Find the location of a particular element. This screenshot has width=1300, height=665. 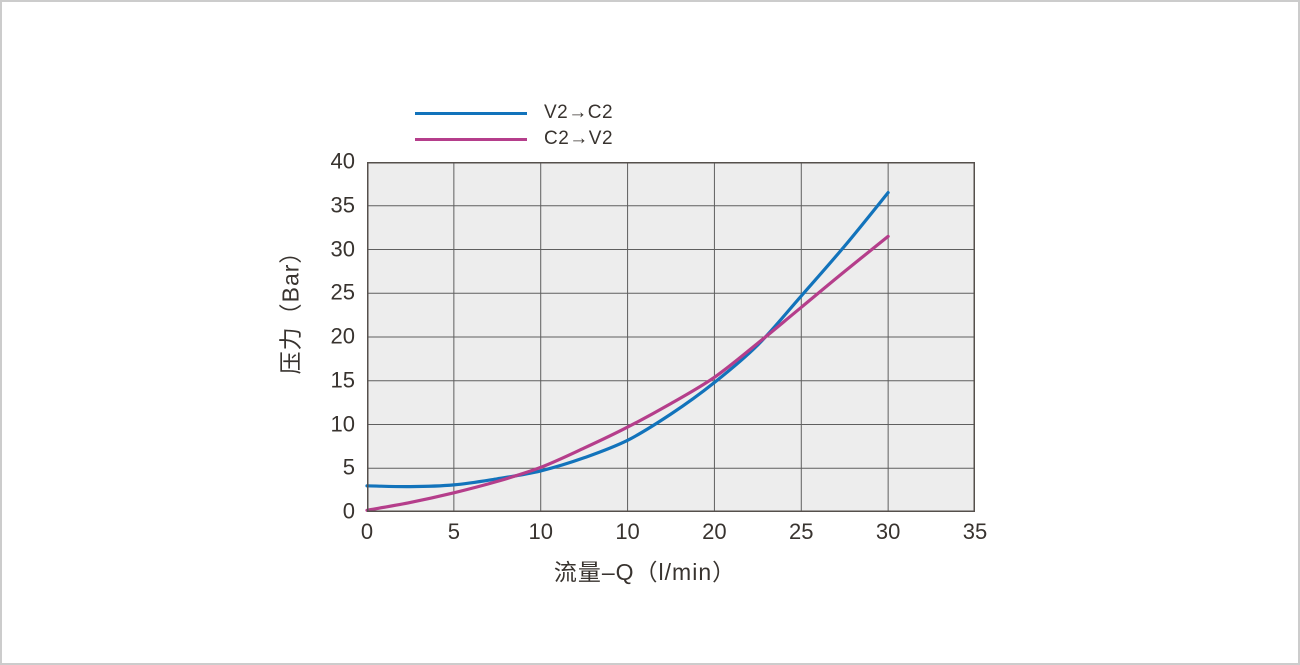

legend-label-c2-v2: C2→V2 is located at coordinates (579, 138).